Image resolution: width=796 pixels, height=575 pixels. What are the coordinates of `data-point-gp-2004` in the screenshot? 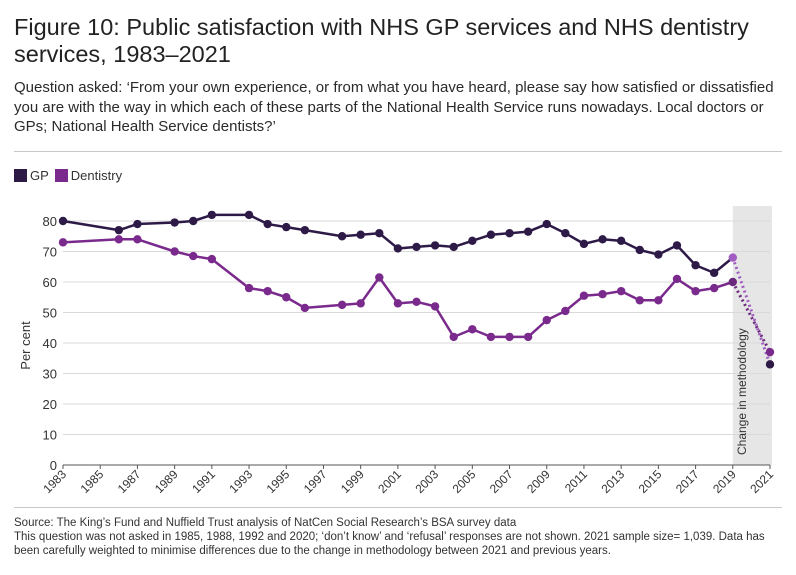 It's located at (453, 247).